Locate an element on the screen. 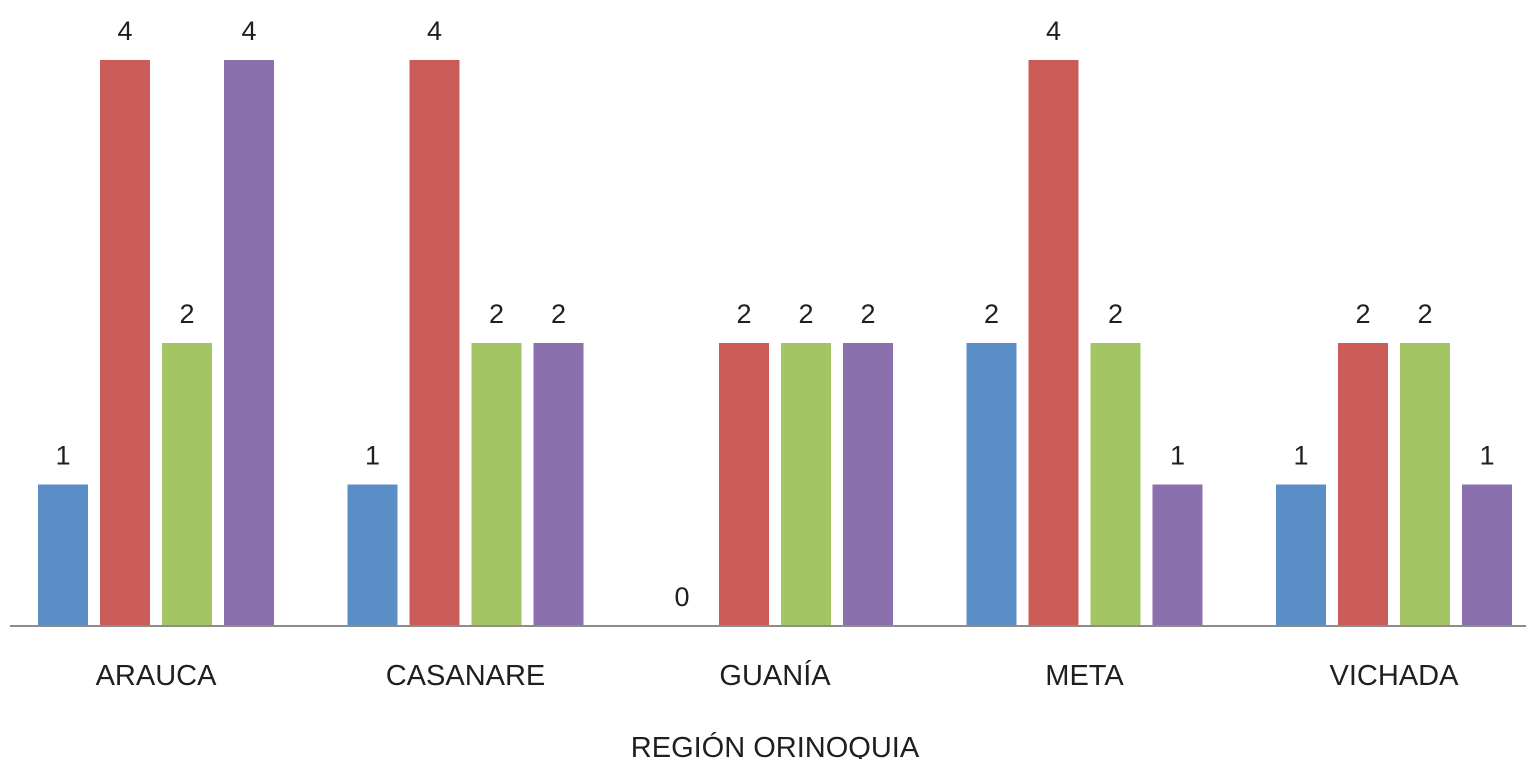 The width and height of the screenshot is (1526, 759). category-label: META is located at coordinates (1084, 676).